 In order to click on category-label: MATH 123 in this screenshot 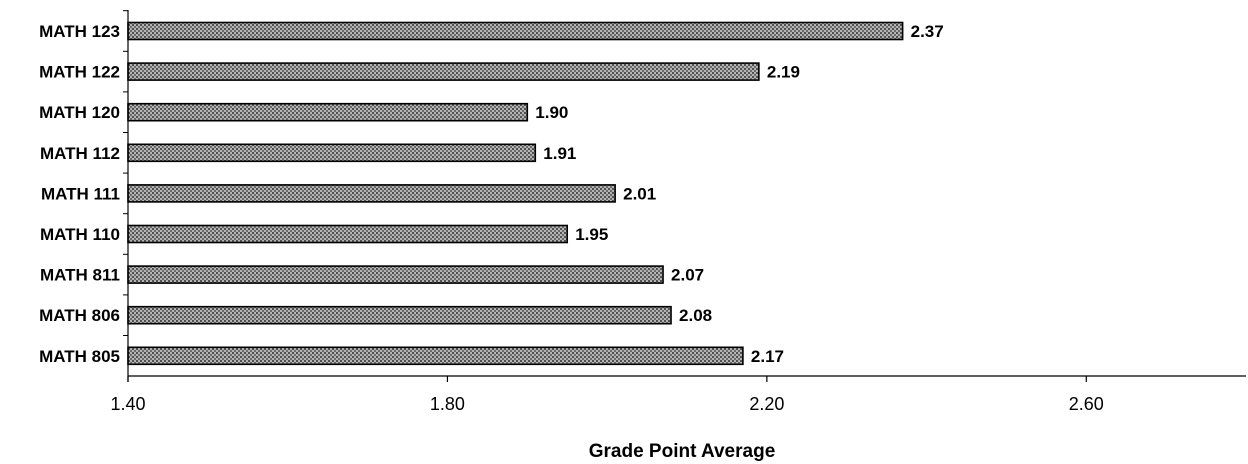, I will do `click(79, 31)`.